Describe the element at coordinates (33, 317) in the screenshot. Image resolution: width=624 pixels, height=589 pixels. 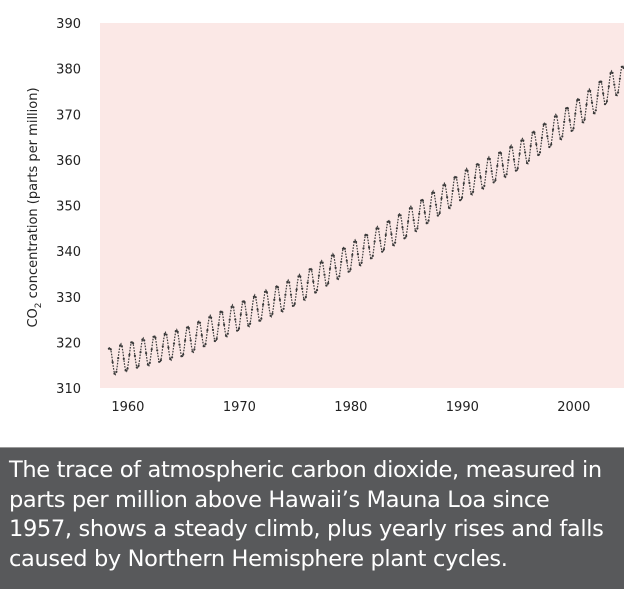
I see `y-axis-title-prefix: CO` at that location.